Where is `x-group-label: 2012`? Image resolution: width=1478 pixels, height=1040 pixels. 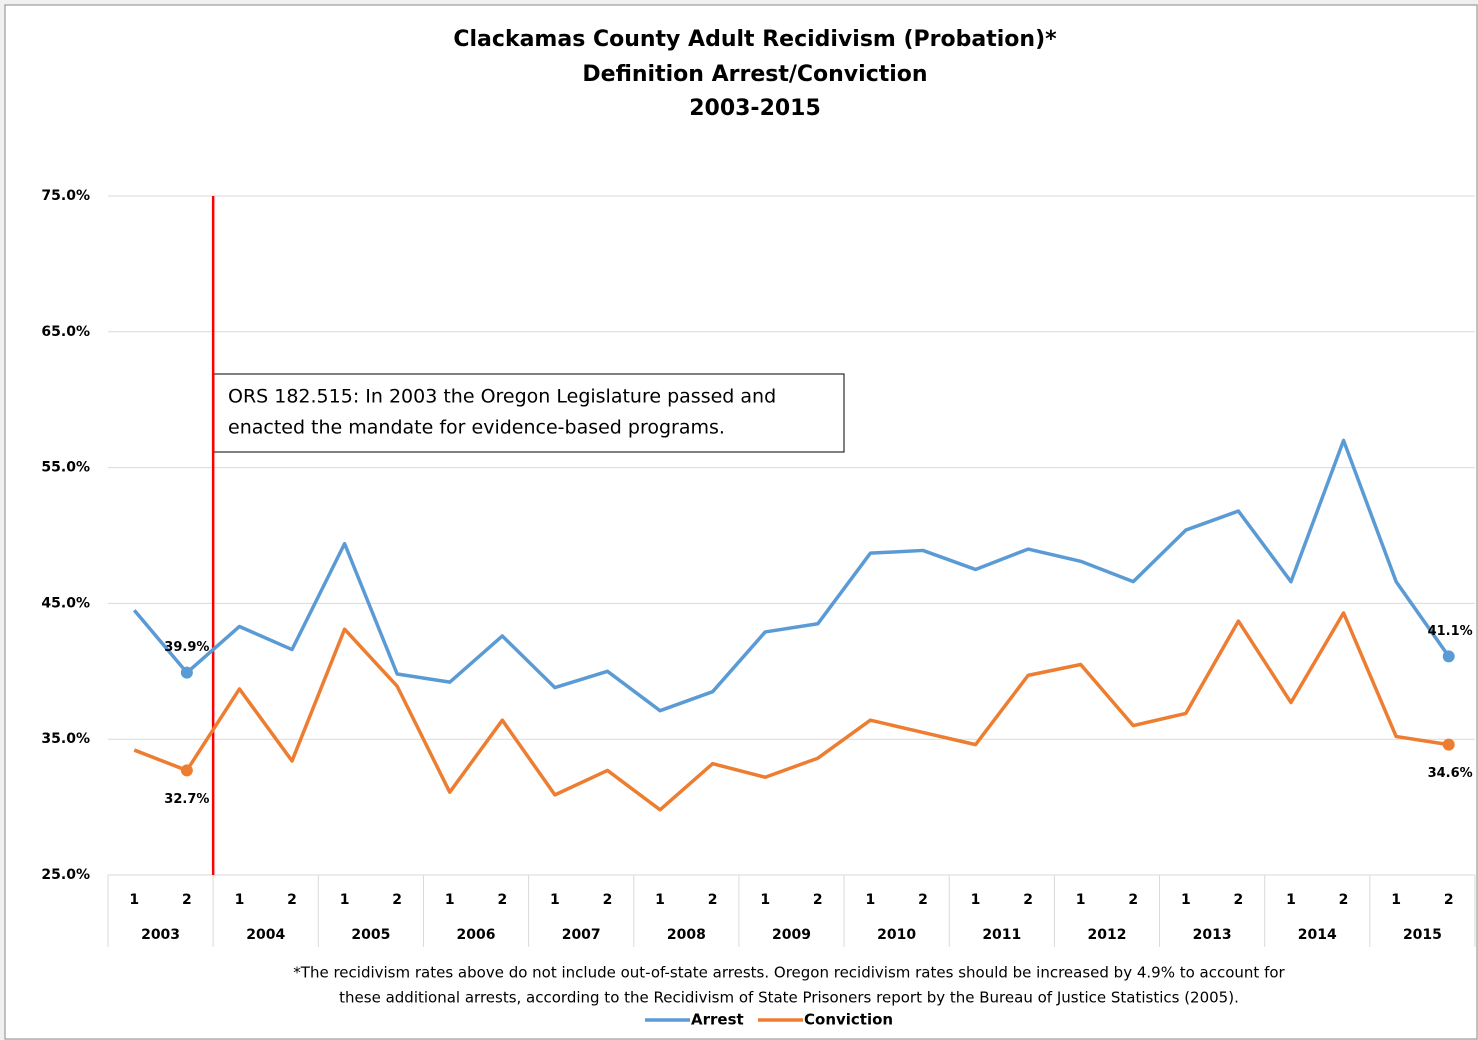 x-group-label: 2012 is located at coordinates (1106, 935).